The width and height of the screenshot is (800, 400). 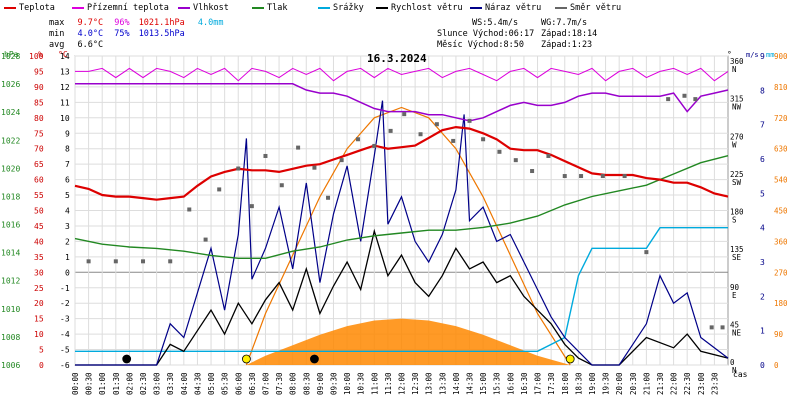 What do you see at coordinates (279, 383) in the screenshot?
I see `x-tick-15: 07:30` at bounding box center [279, 383].